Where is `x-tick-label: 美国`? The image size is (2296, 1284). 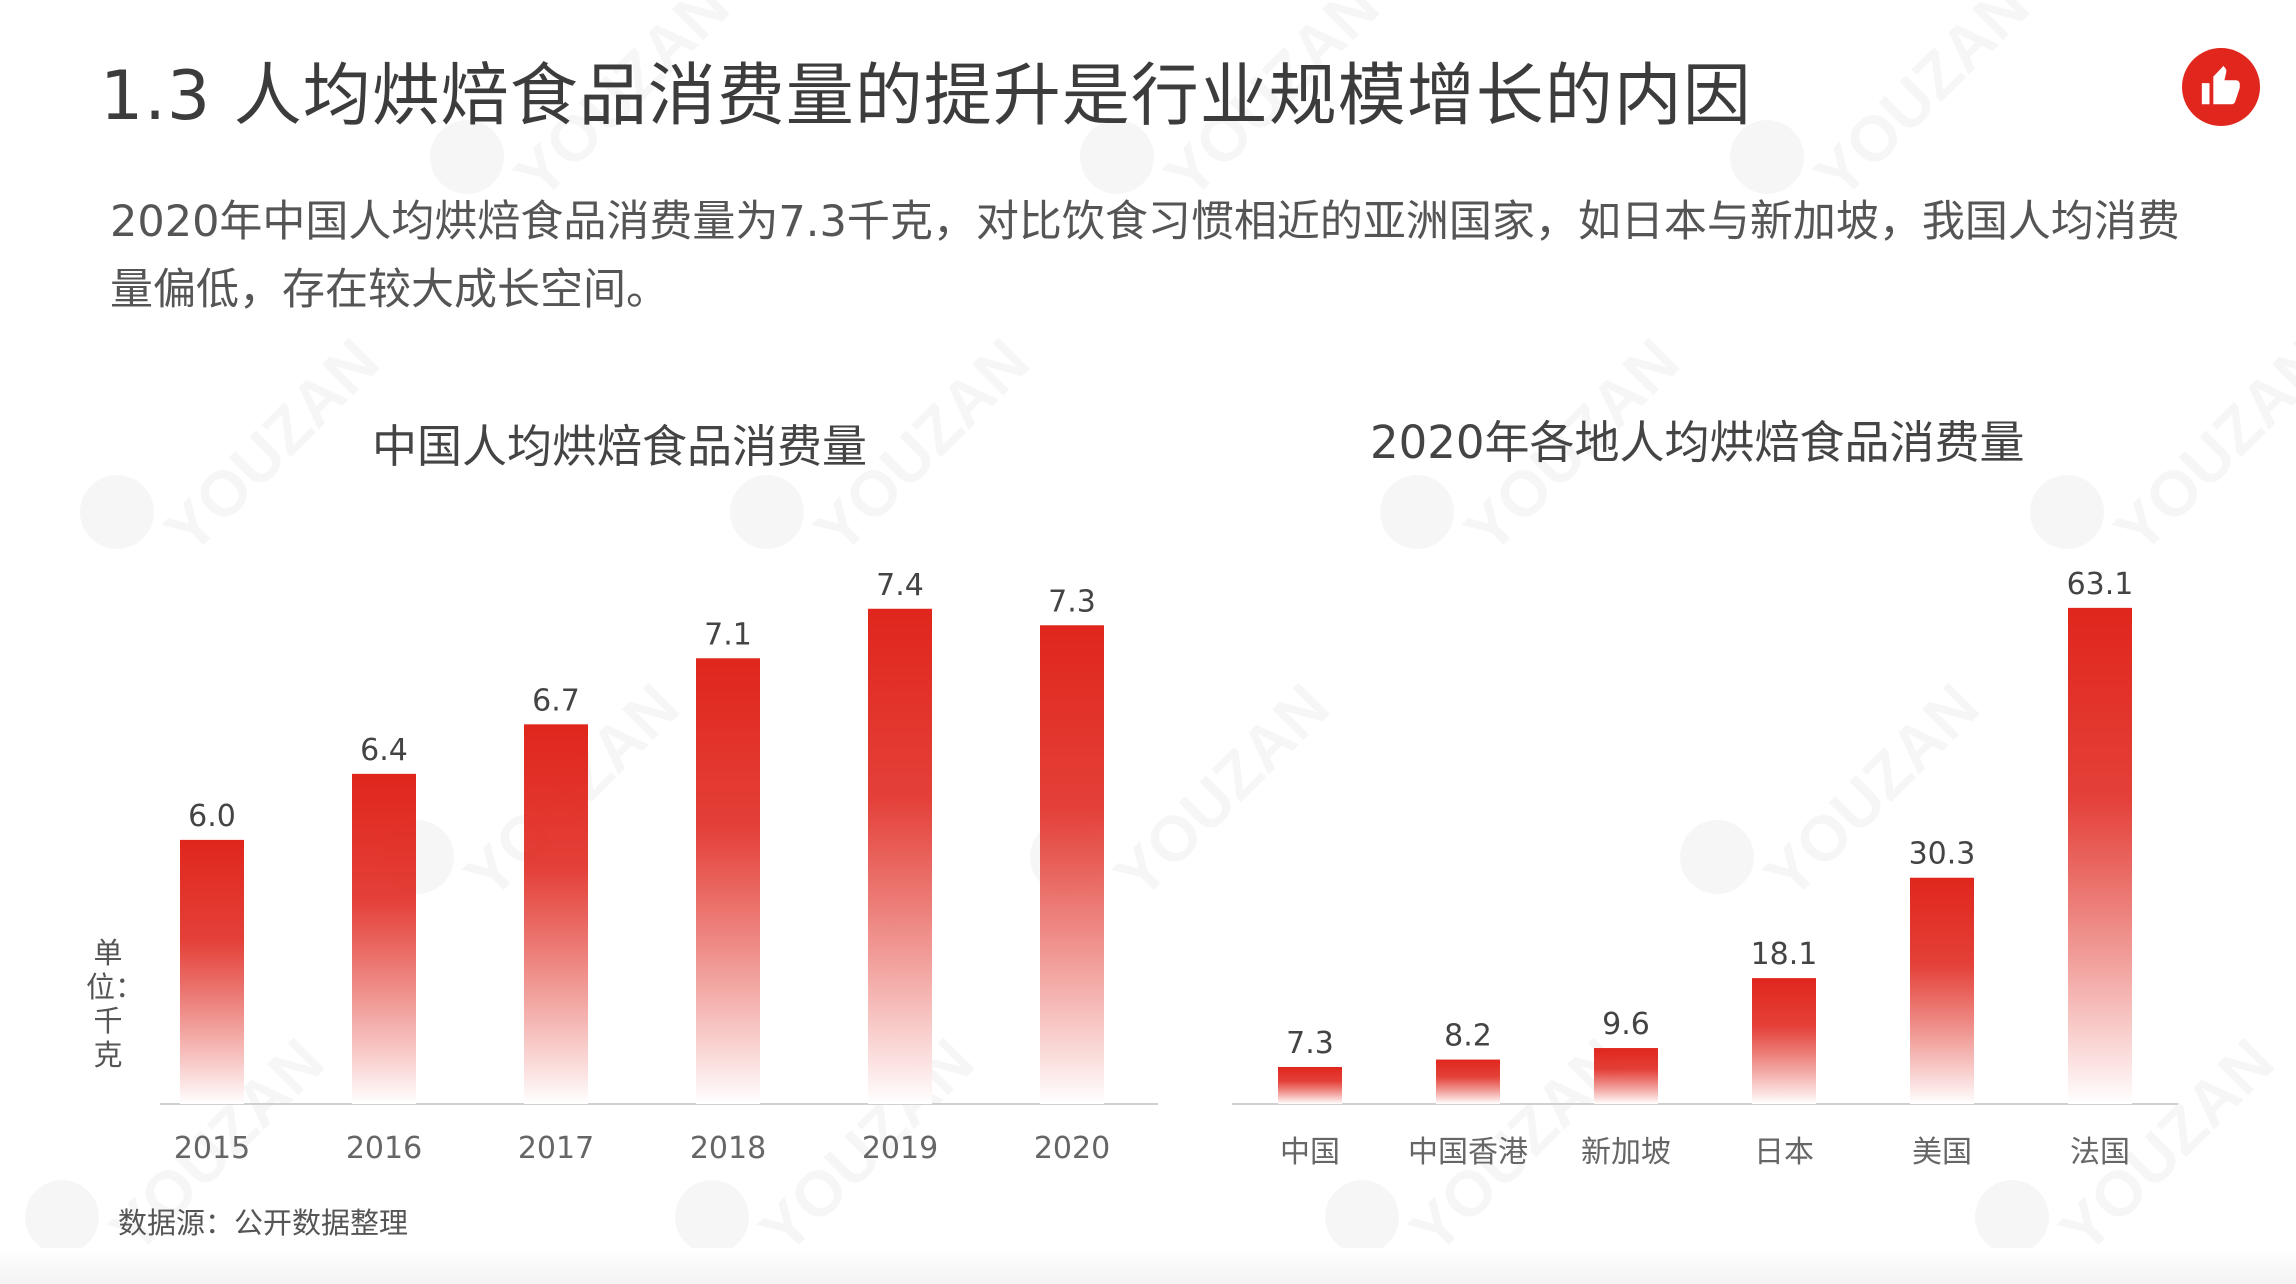 x-tick-label: 美国 is located at coordinates (1942, 1152).